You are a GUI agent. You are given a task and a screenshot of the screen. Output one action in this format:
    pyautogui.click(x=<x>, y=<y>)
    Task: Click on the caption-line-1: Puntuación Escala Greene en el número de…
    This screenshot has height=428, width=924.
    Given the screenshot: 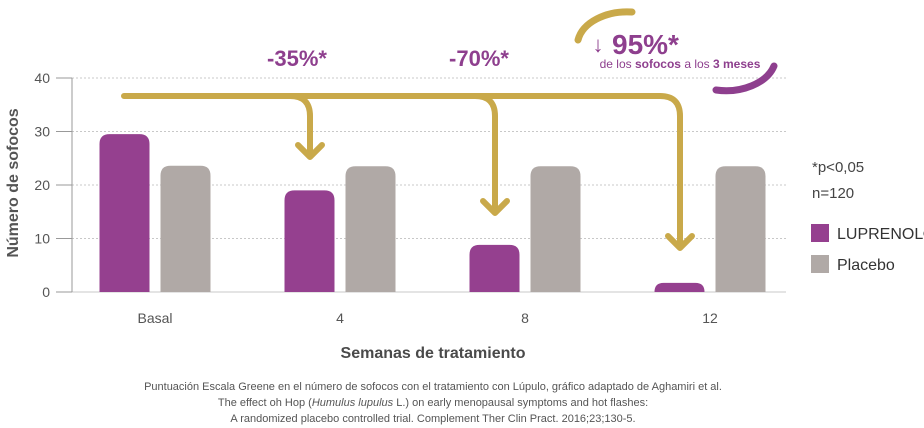 What is the action you would take?
    pyautogui.click(x=433, y=387)
    